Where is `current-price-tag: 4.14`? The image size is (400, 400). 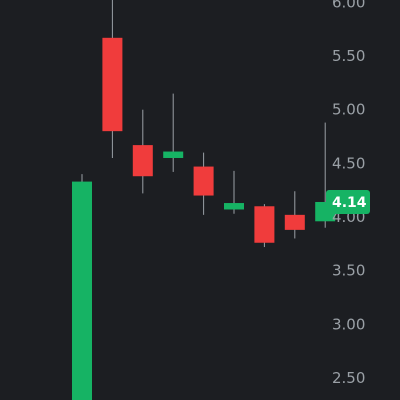
current-price-tag: 4.14 is located at coordinates (348, 201).